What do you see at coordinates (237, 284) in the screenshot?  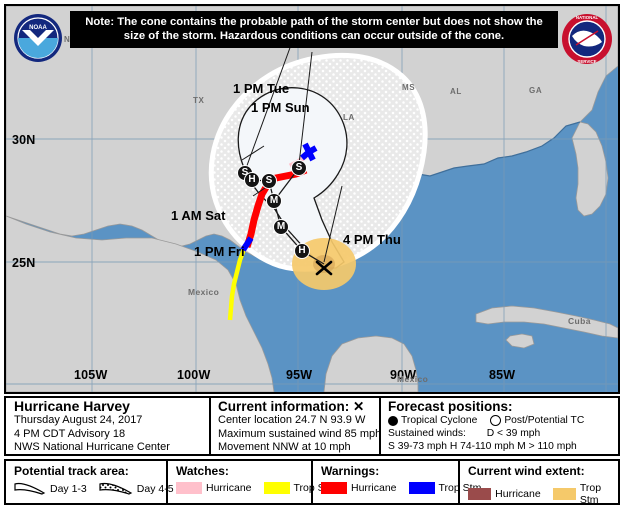 I see `watch-tropstm-coast` at bounding box center [237, 284].